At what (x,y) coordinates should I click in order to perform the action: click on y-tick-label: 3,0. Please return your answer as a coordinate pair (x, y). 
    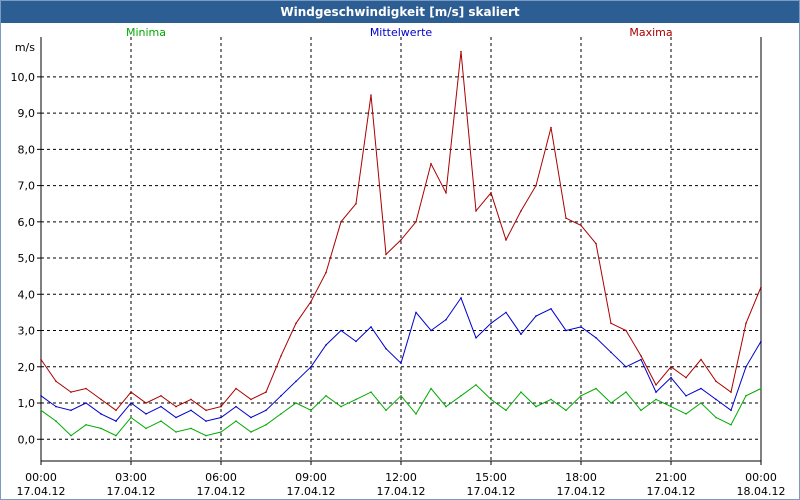
    Looking at the image, I should click on (27, 331).